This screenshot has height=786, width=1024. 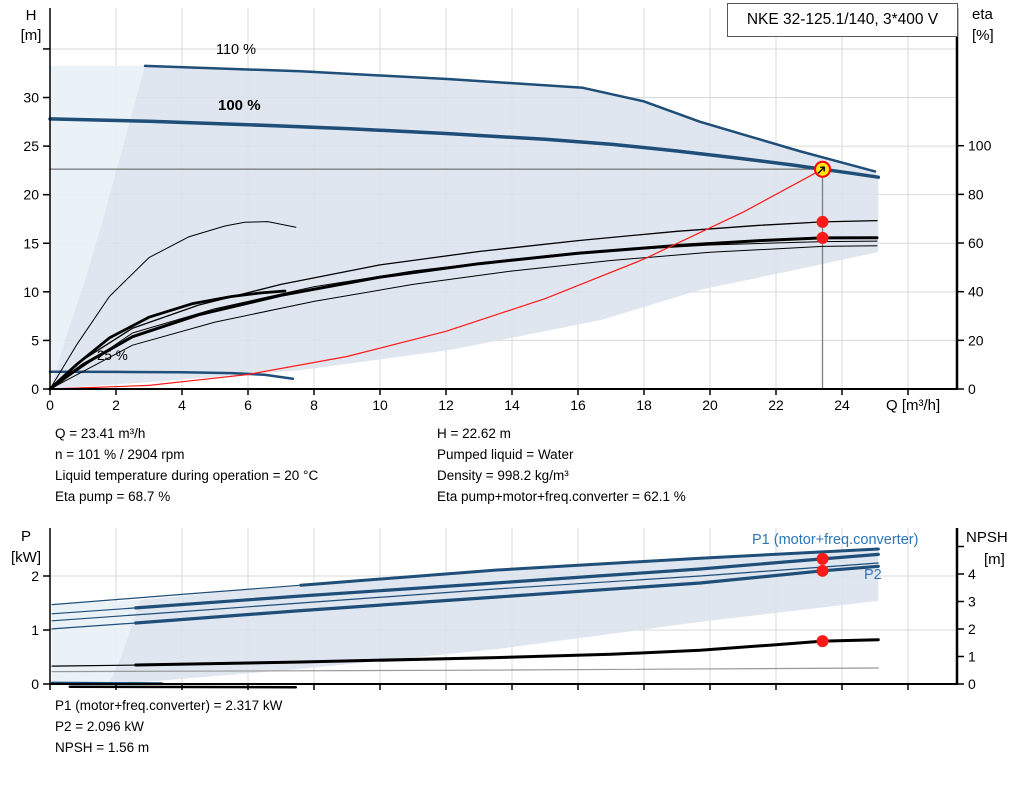 What do you see at coordinates (972, 602) in the screenshot?
I see `tick-label: 3` at bounding box center [972, 602].